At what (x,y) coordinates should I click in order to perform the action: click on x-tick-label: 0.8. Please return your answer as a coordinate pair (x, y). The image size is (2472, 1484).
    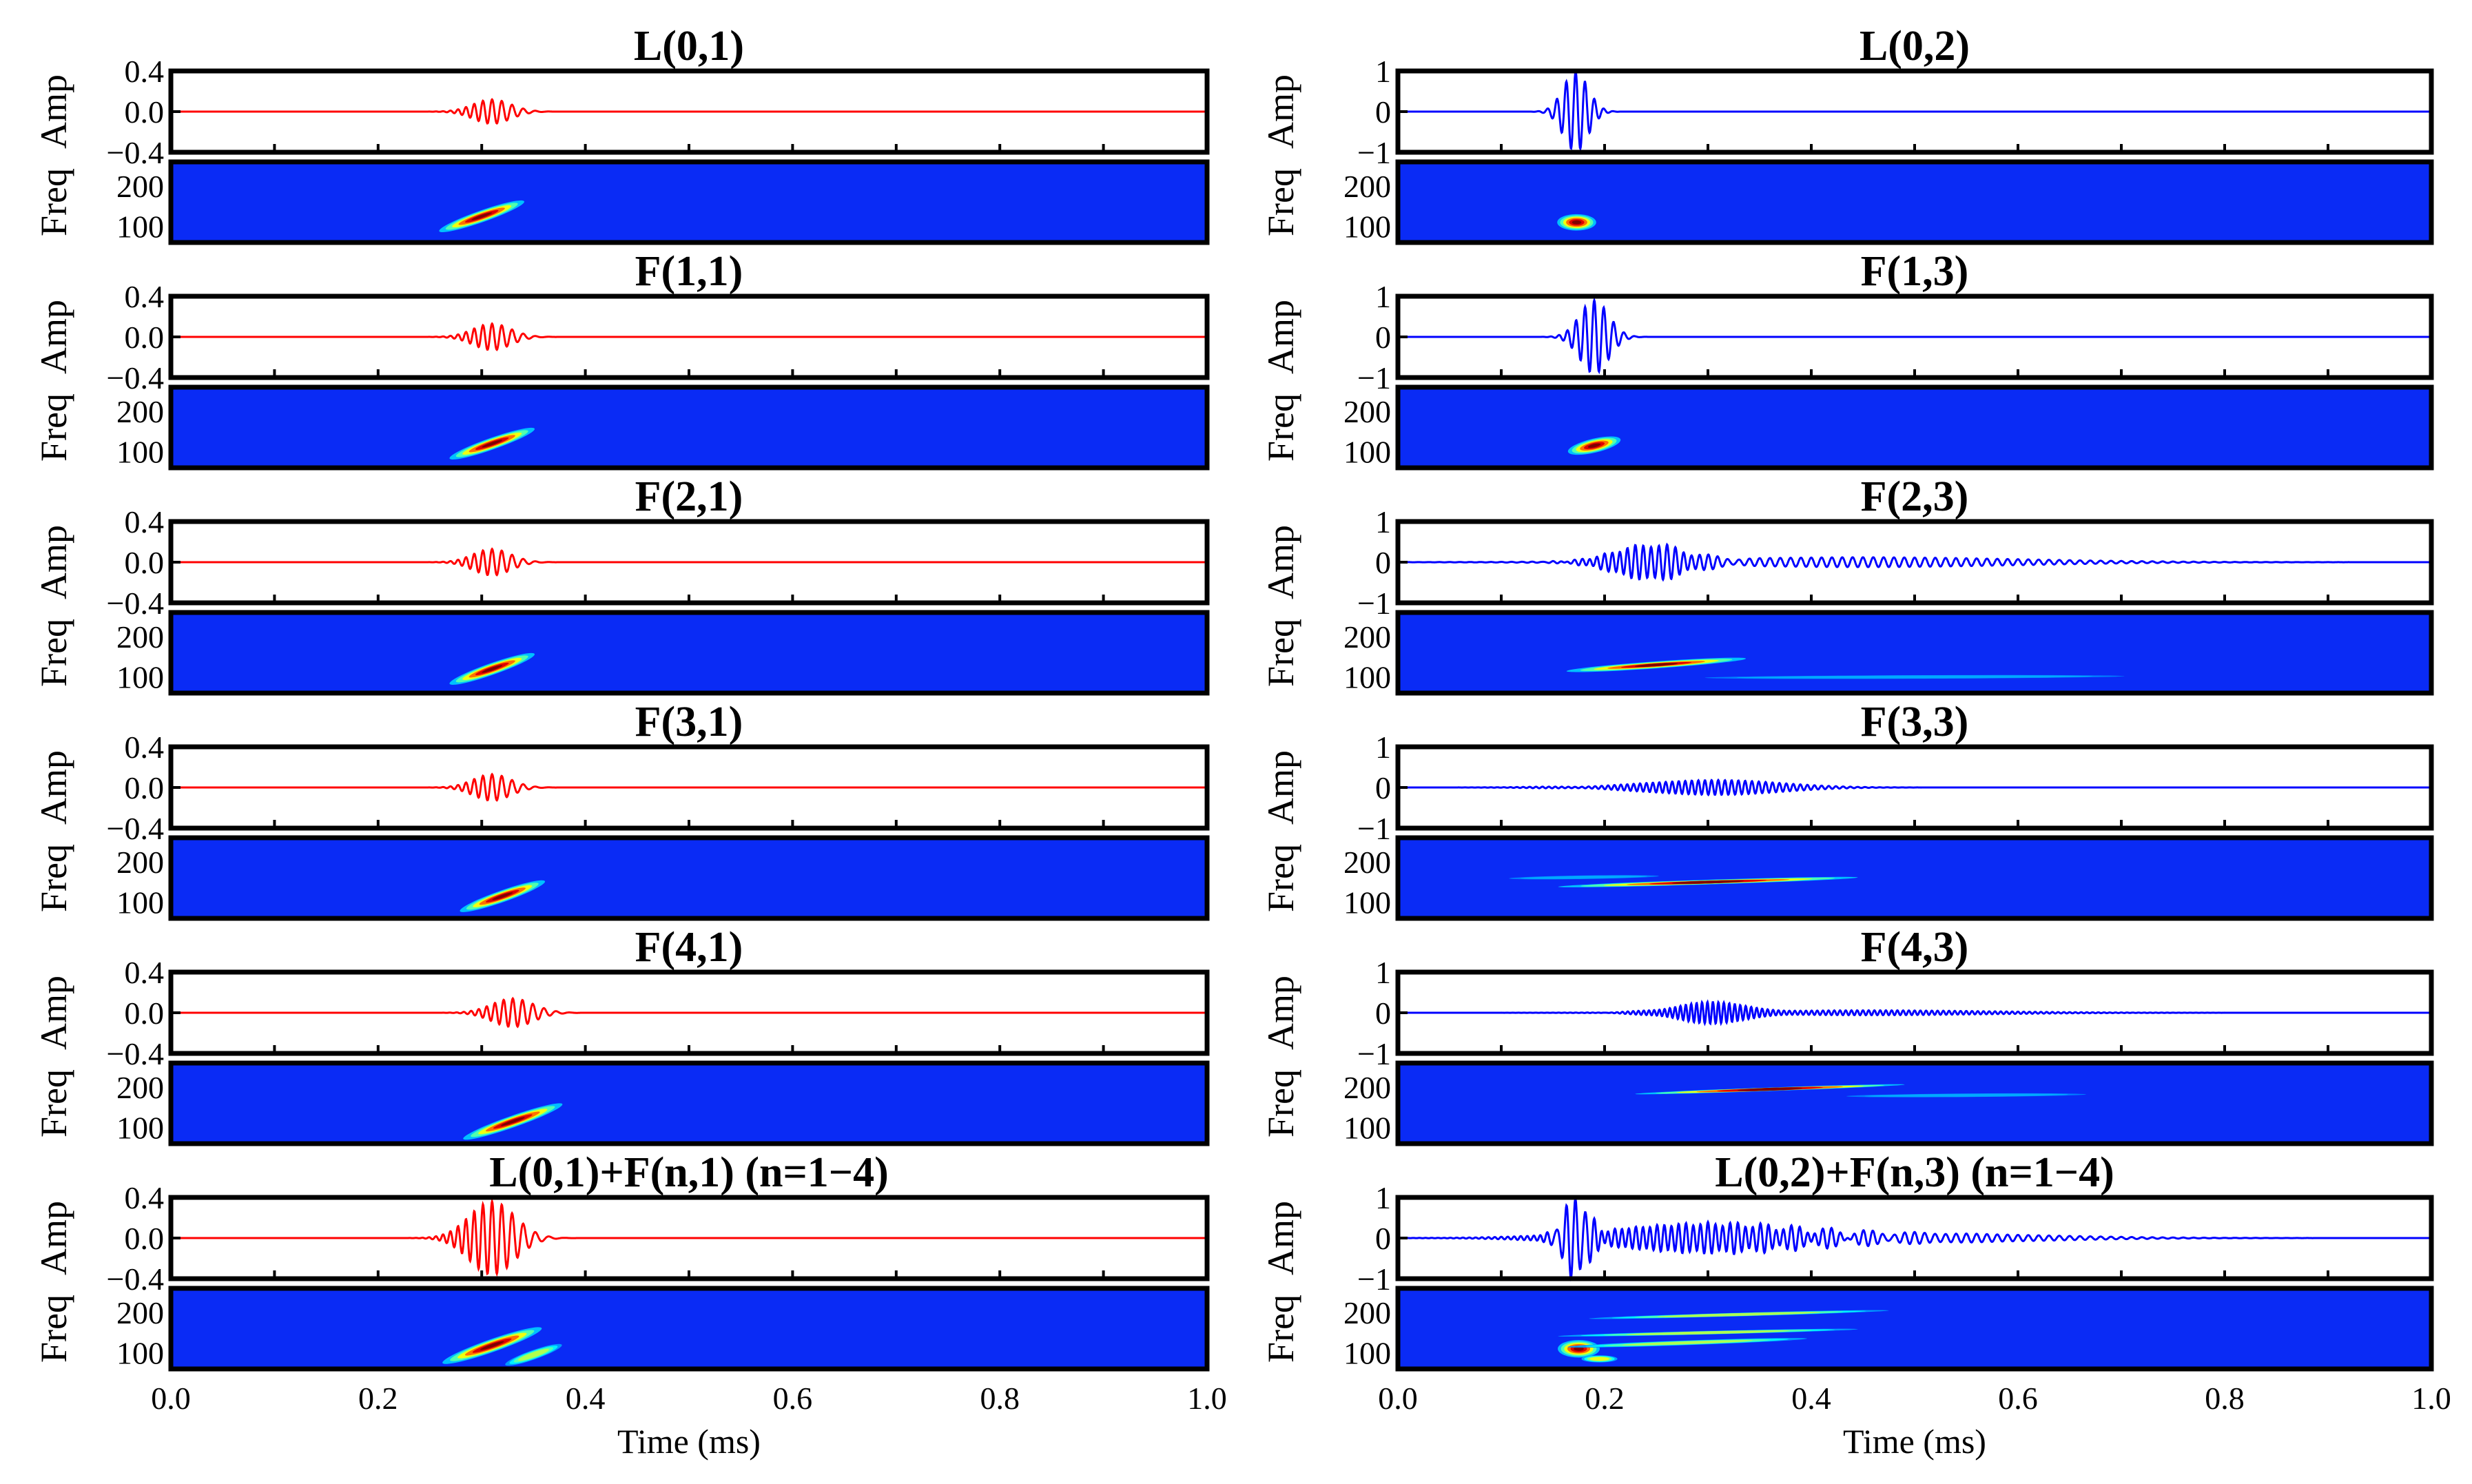
    Looking at the image, I should click on (2225, 1398).